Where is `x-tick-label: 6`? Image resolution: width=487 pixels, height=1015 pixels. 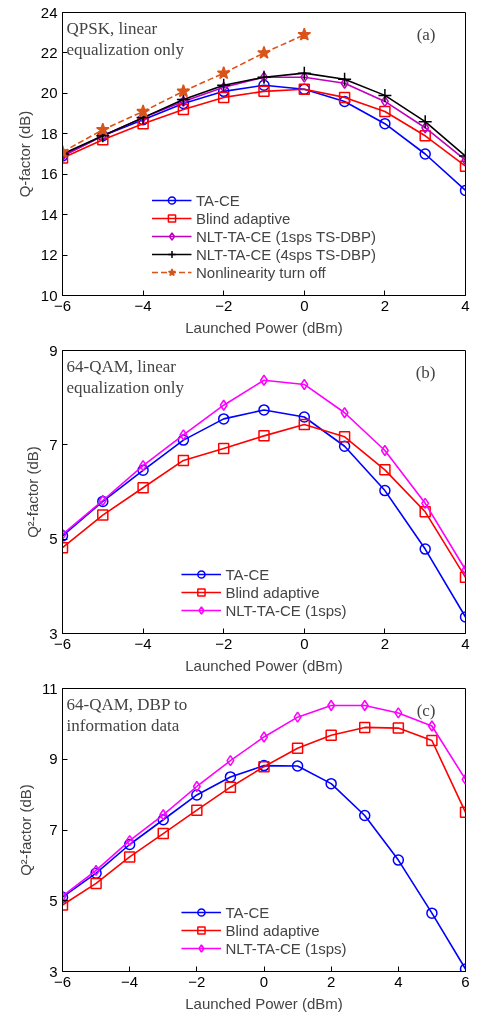
x-tick-label: 6 is located at coordinates (465, 981).